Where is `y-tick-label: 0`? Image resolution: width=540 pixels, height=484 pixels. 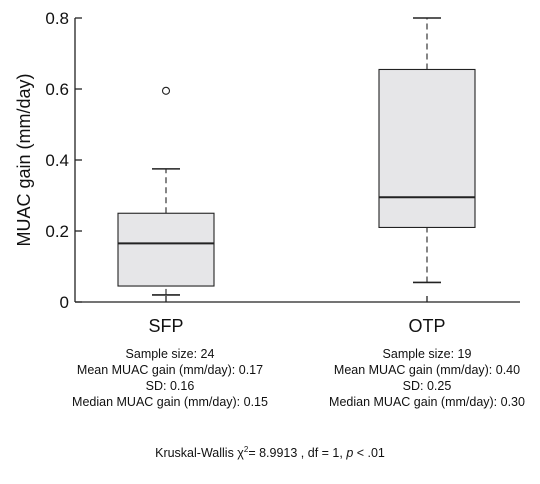
y-tick-label: 0 is located at coordinates (64, 302).